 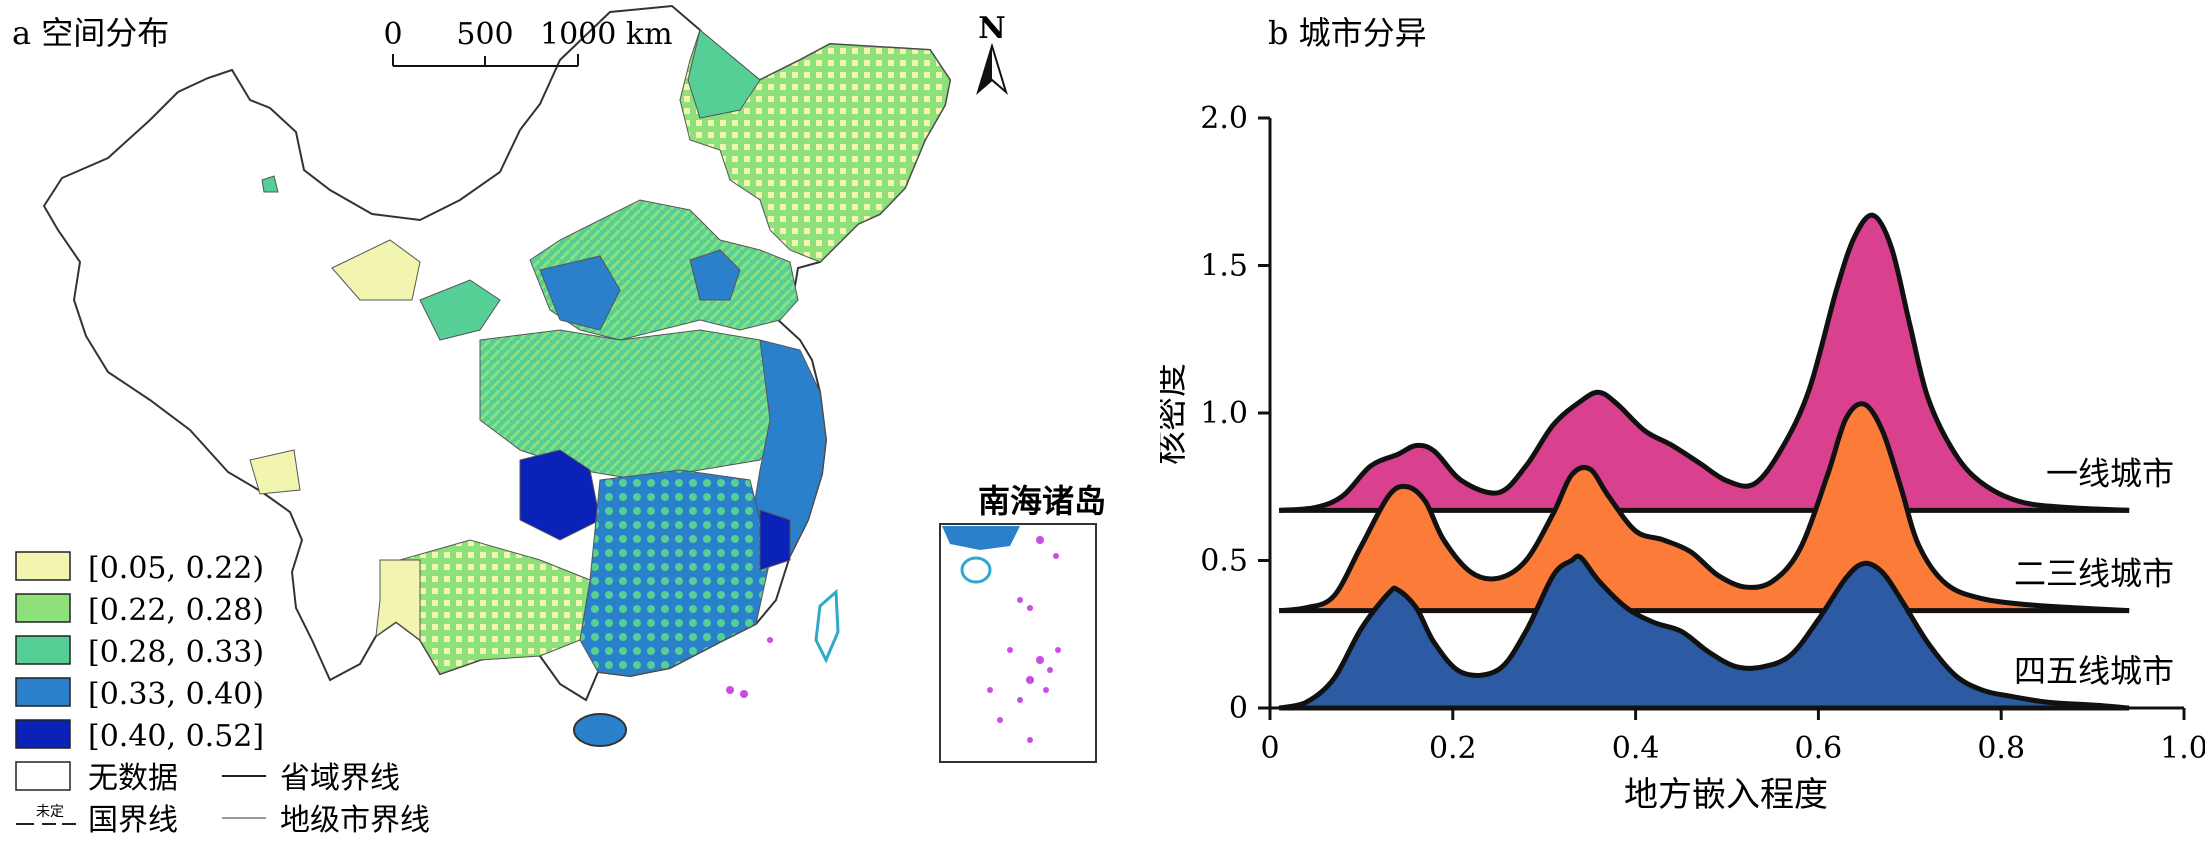 What do you see at coordinates (775, 540) in the screenshot?
I see `region-southeast-dark` at bounding box center [775, 540].